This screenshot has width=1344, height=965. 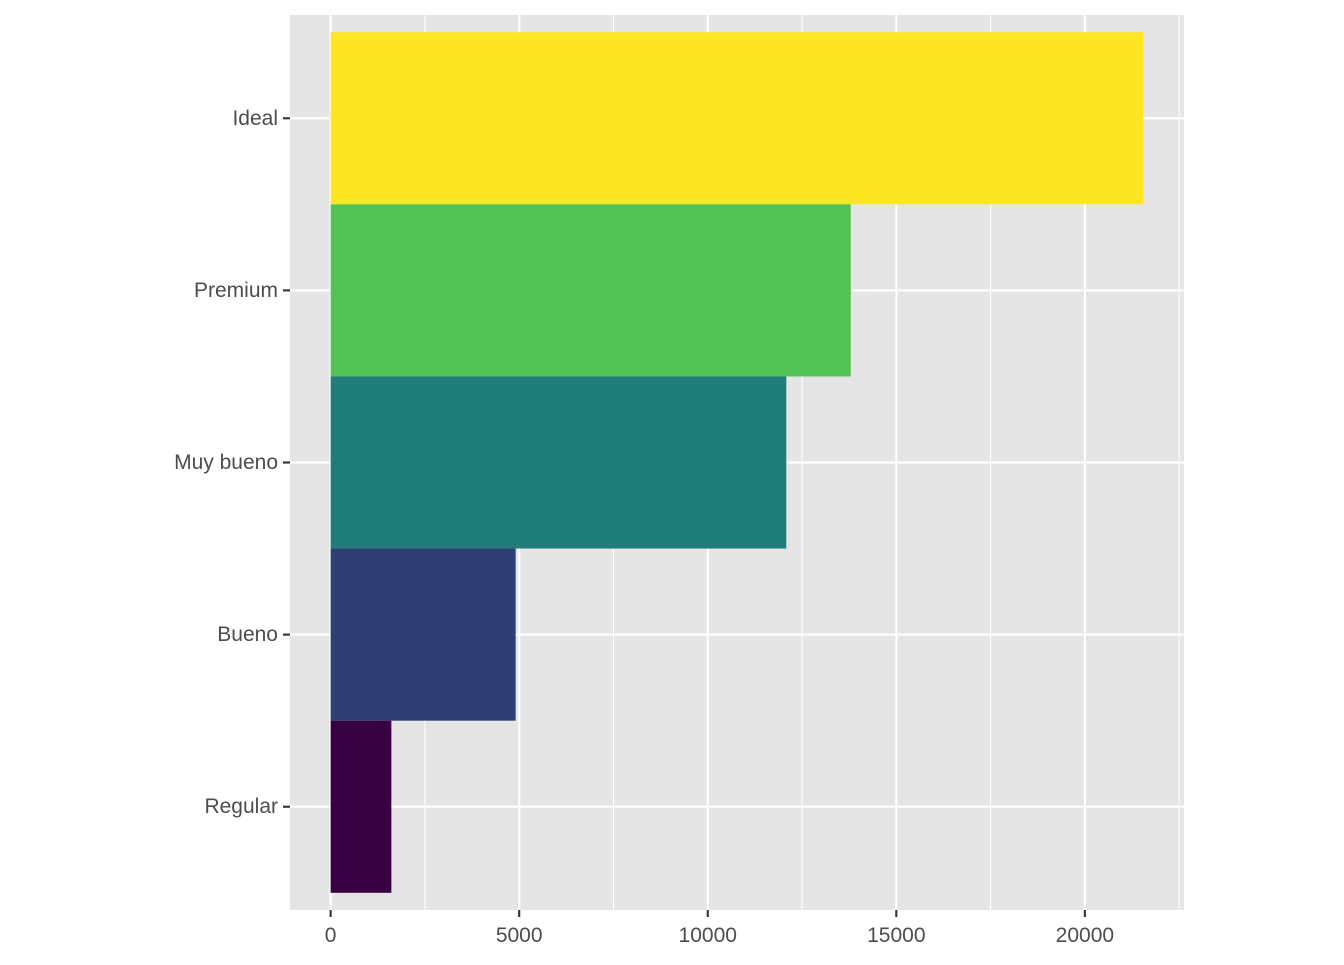 I want to click on y-tick-label: Premium, so click(x=236, y=290).